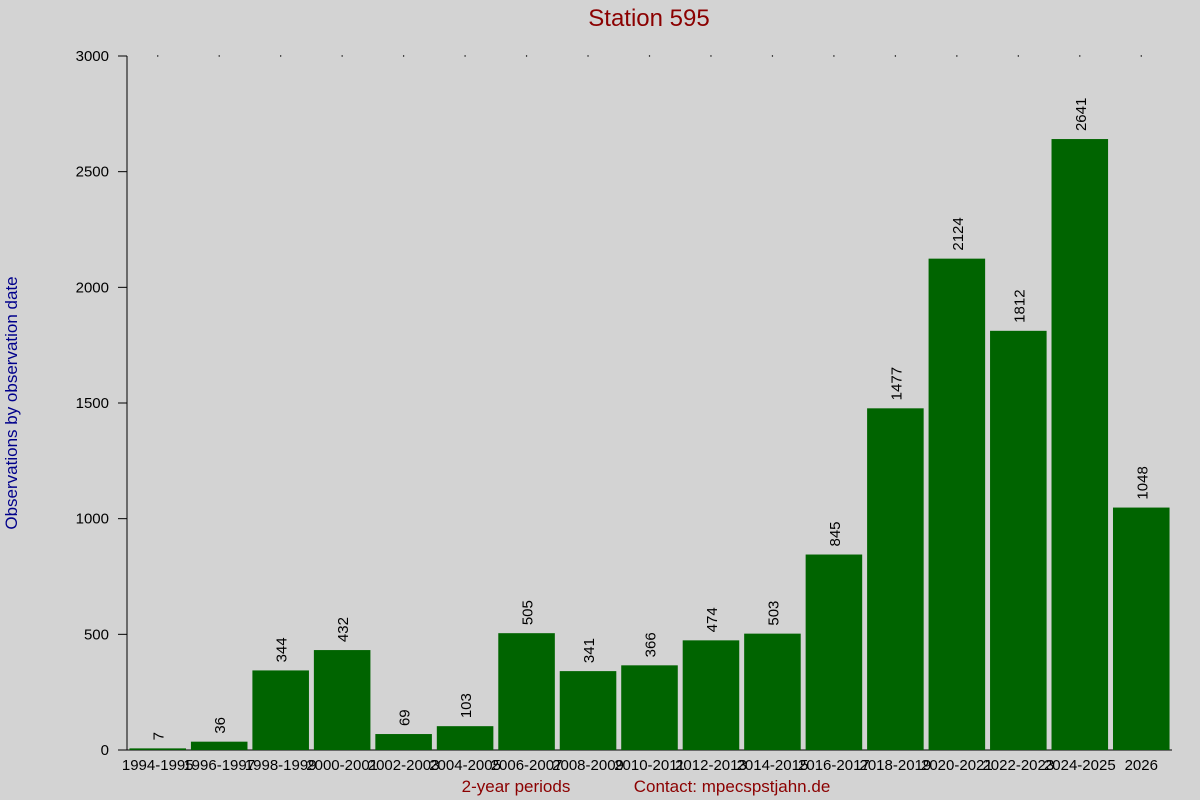  I want to click on y-tick-label: 2500, so click(92, 172).